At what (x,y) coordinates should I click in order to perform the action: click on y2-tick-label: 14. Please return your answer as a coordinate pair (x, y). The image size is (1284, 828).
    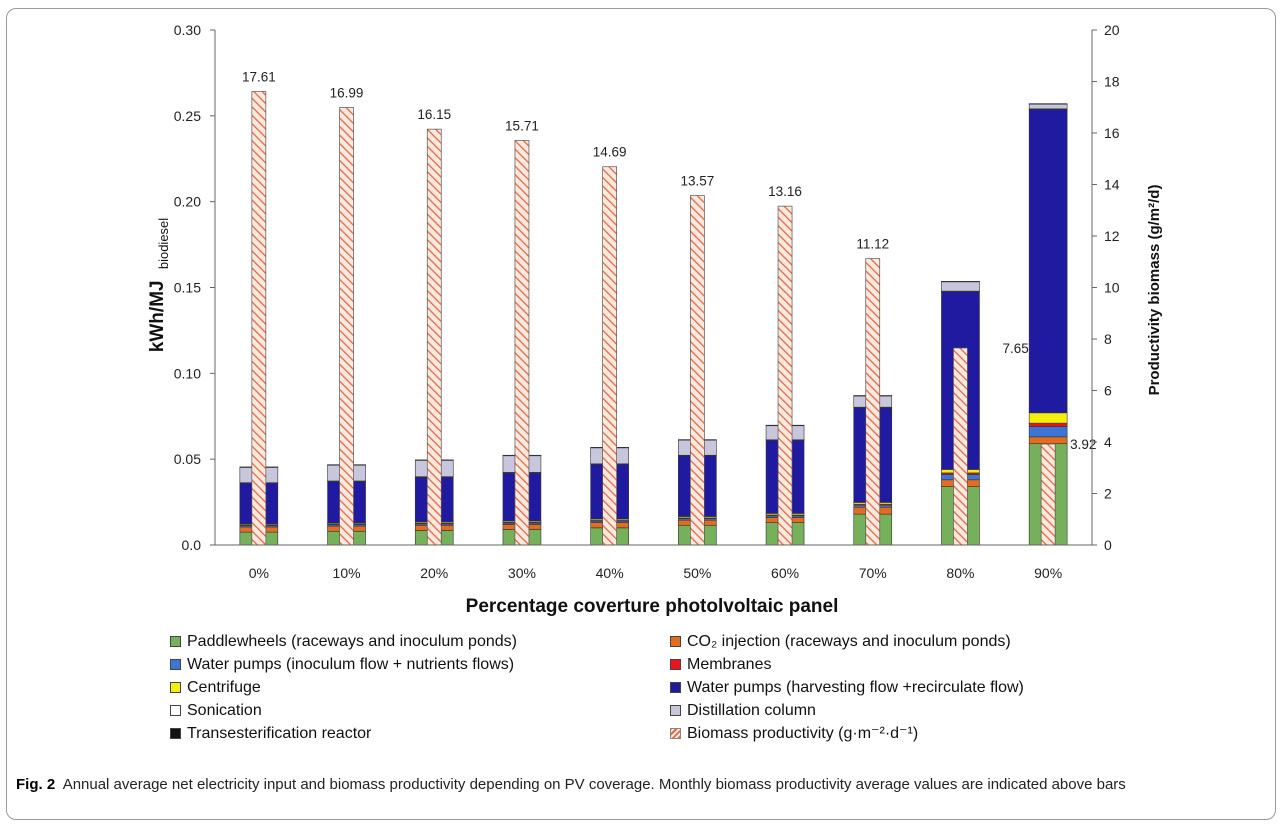
    Looking at the image, I should click on (1112, 185).